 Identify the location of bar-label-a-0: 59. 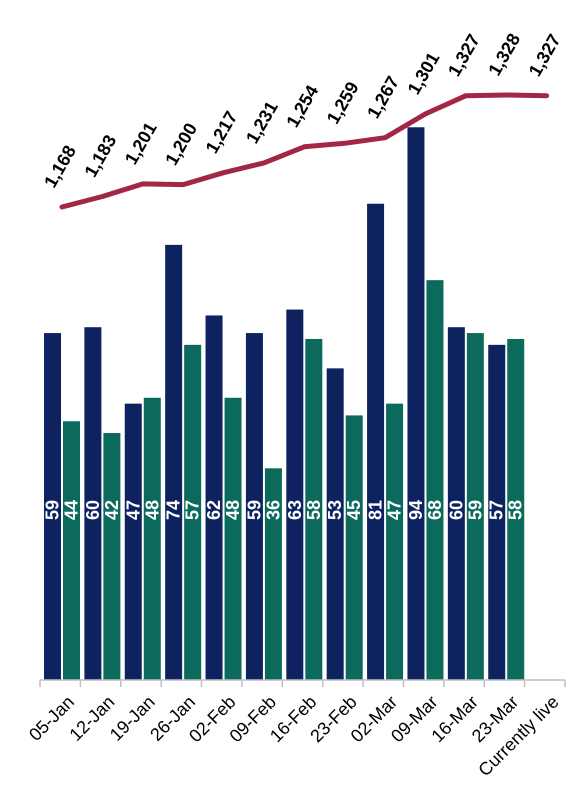
(53, 510).